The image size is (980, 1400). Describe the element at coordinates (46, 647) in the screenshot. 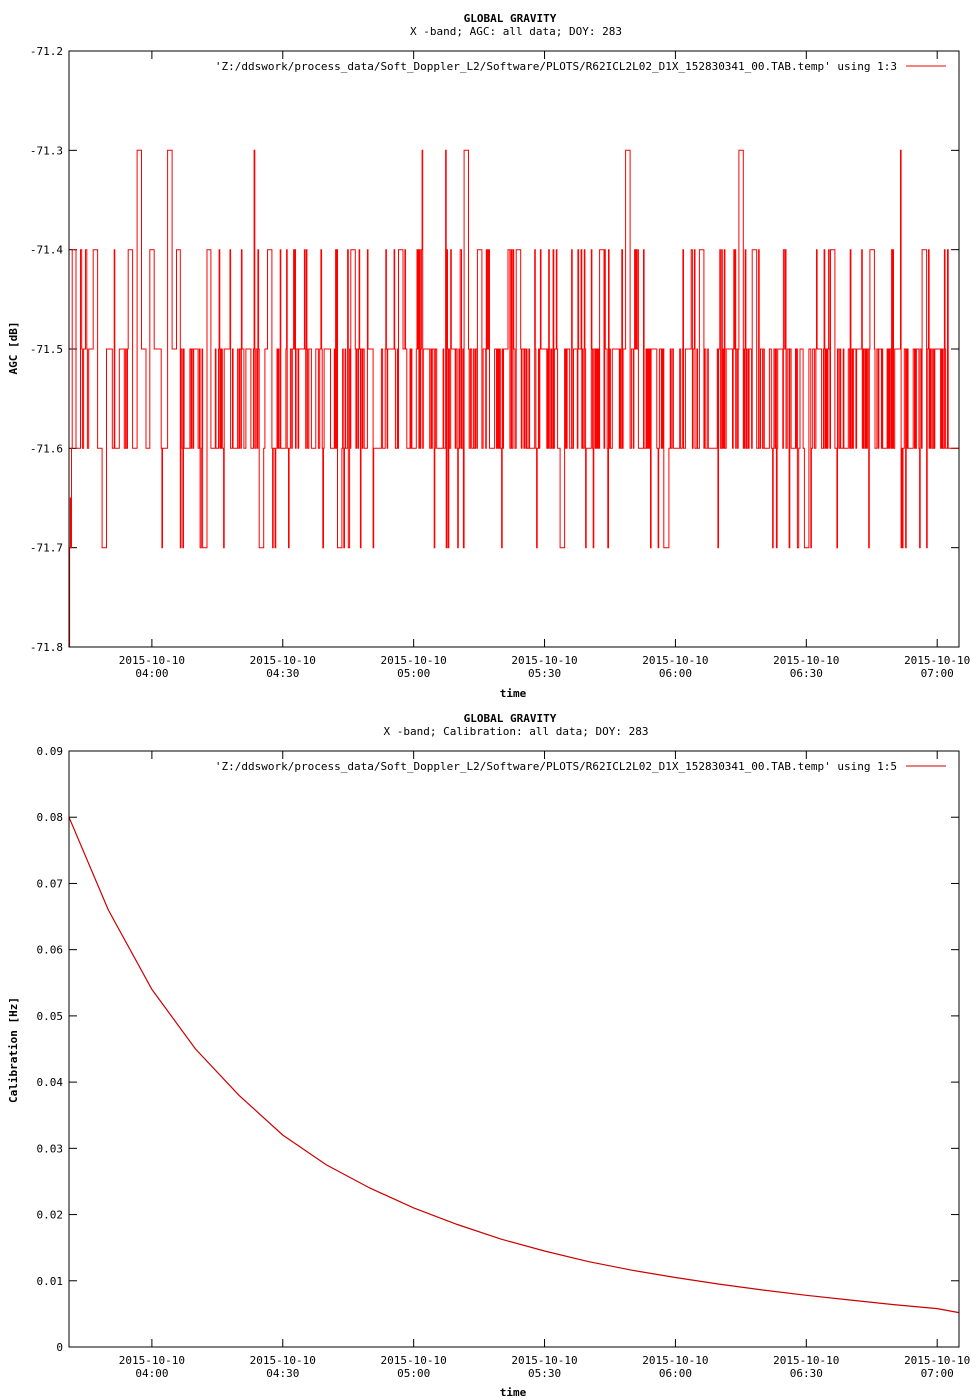

I see `y-tick-label: -71.8` at that location.